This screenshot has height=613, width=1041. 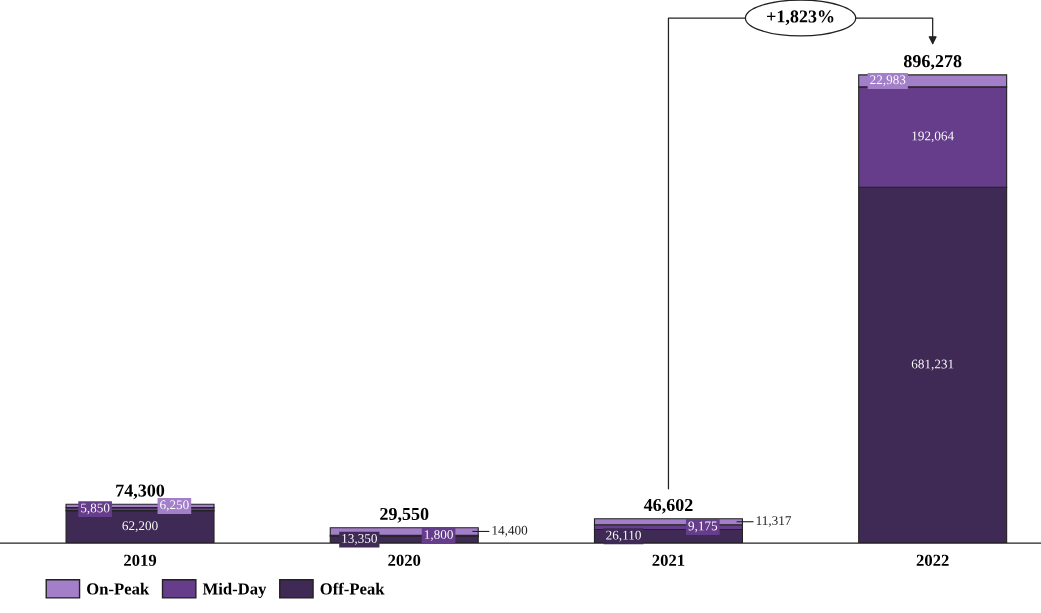 I want to click on data-label: 192,064, so click(x=933, y=137).